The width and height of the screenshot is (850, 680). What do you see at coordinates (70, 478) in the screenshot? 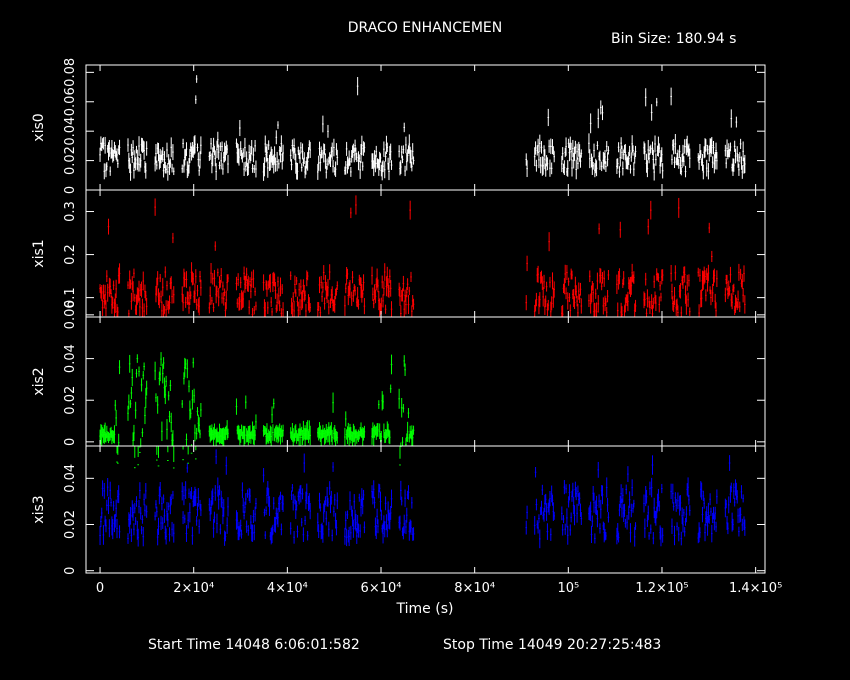
I see `xis3-ytick-label: 0.04` at bounding box center [70, 478].